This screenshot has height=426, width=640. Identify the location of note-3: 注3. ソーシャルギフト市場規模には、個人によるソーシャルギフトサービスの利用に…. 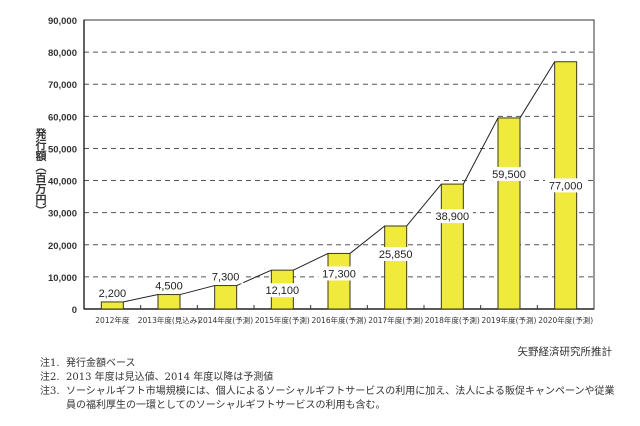
(330, 399).